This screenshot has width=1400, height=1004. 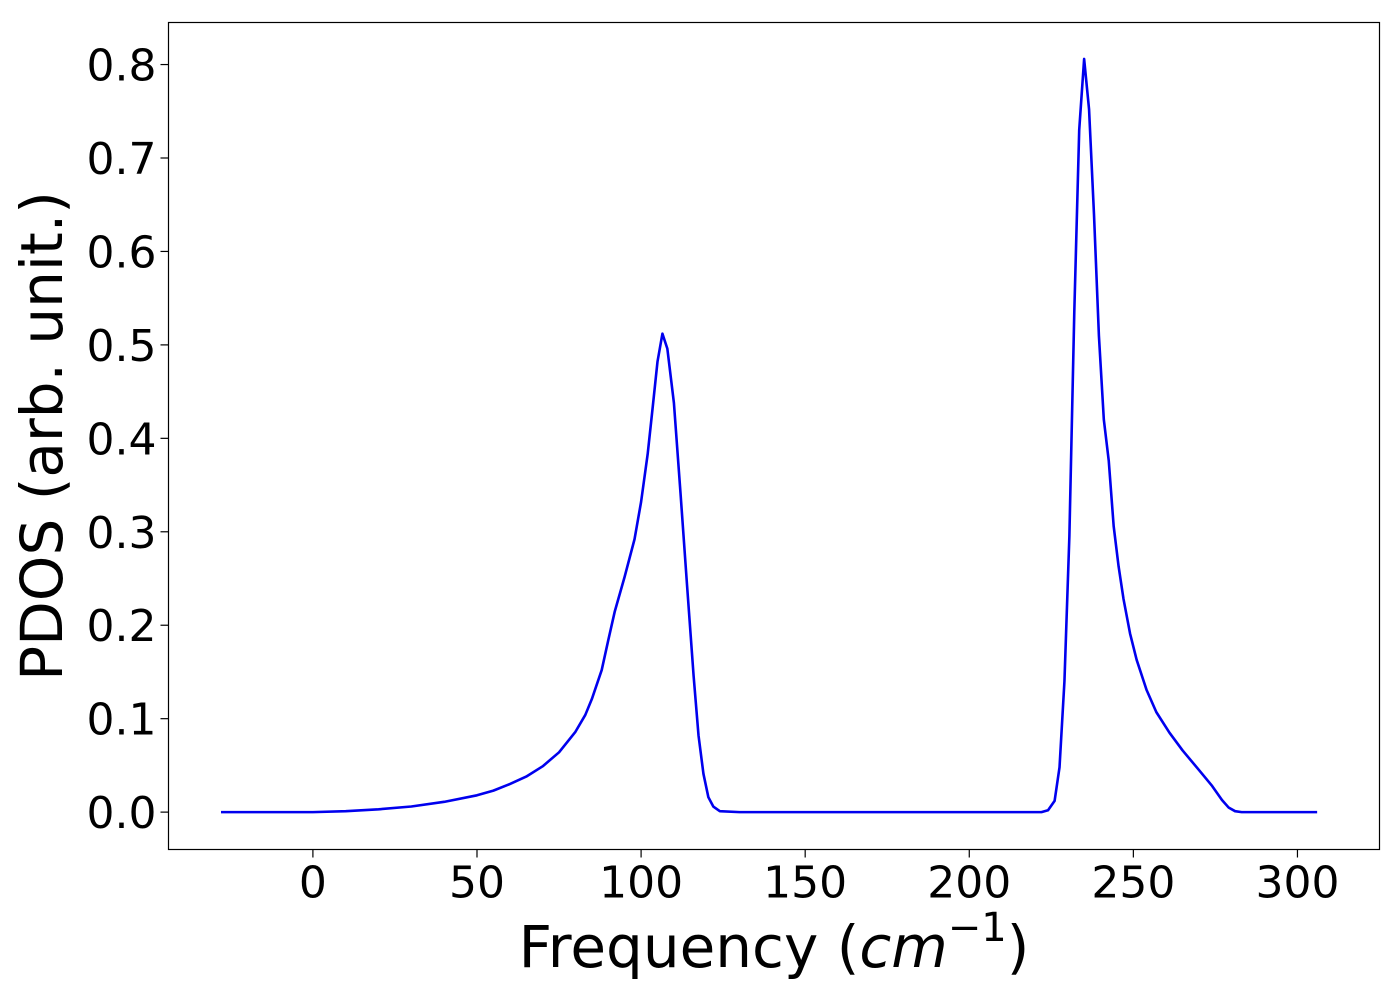 What do you see at coordinates (122, 252) in the screenshot?
I see `y-tick-label: 0.6` at bounding box center [122, 252].